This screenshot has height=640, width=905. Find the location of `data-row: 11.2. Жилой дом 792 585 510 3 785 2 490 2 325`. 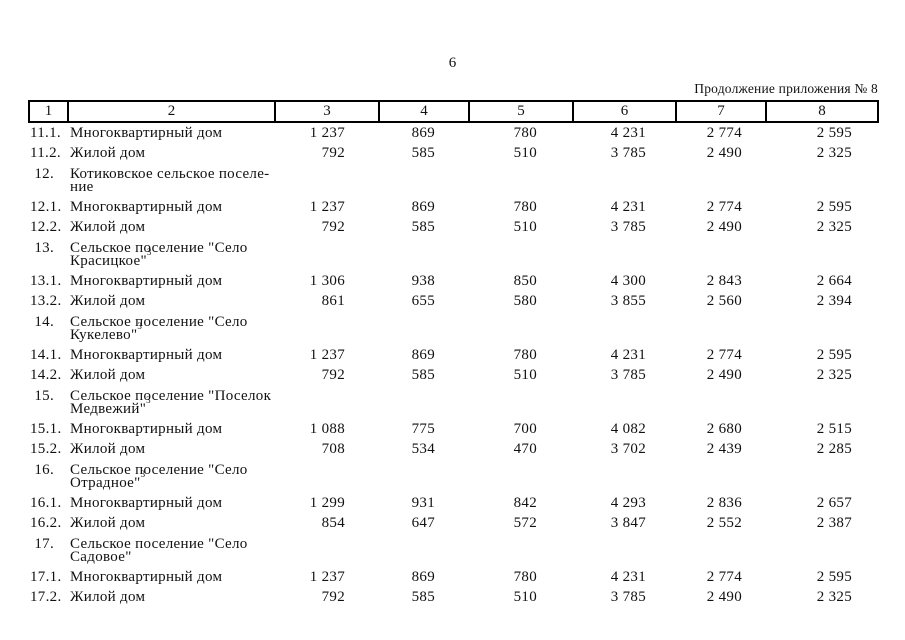

data-row: 11.2. Жилой дом 792 585 510 3 785 2 490 2 325 is located at coordinates (453, 153).